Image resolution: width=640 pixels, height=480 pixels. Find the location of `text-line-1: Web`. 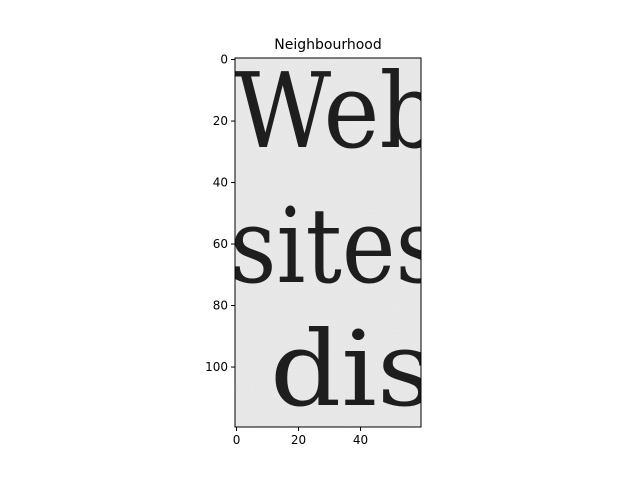

text-line-1: Web is located at coordinates (337, 111).